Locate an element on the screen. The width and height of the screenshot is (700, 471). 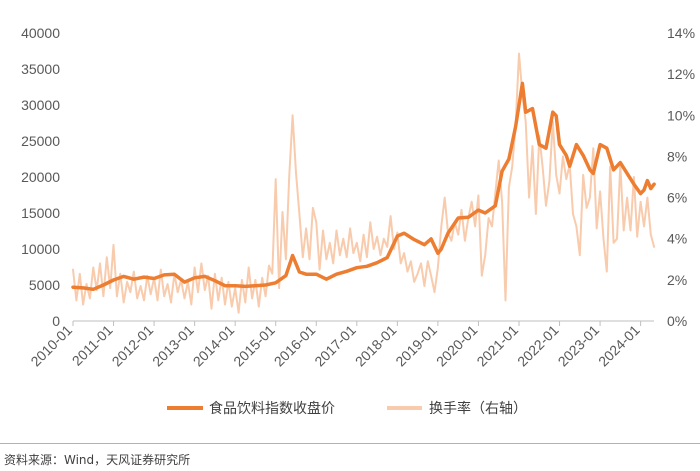
x-tick-label: 2014-01 is located at coordinates (214, 346).